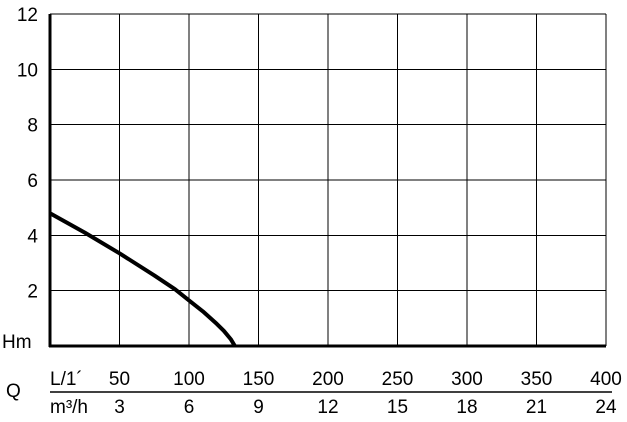 This screenshot has height=422, width=627. What do you see at coordinates (606, 379) in the screenshot?
I see `x-primary-tick-label: 400` at bounding box center [606, 379].